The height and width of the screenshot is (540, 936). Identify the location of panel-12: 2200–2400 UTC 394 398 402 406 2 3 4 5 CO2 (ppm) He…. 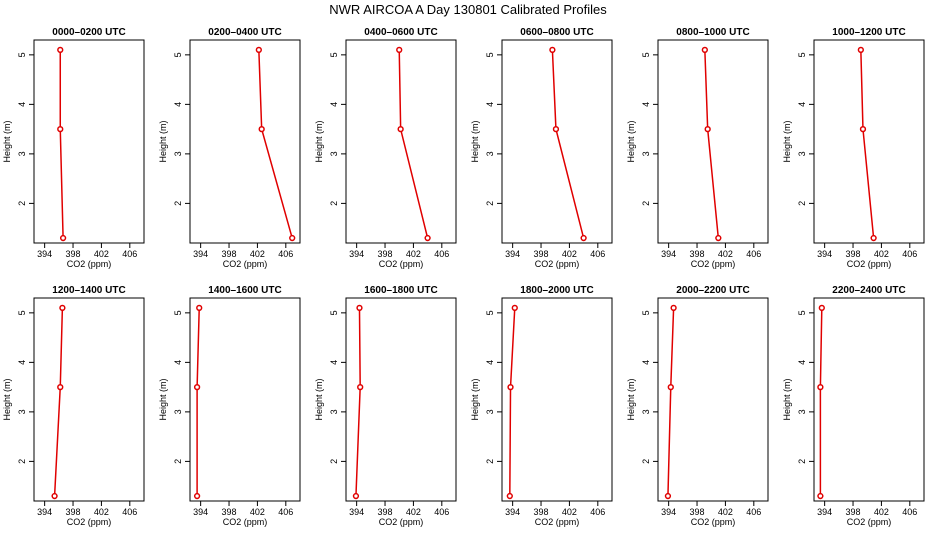
(853, 406).